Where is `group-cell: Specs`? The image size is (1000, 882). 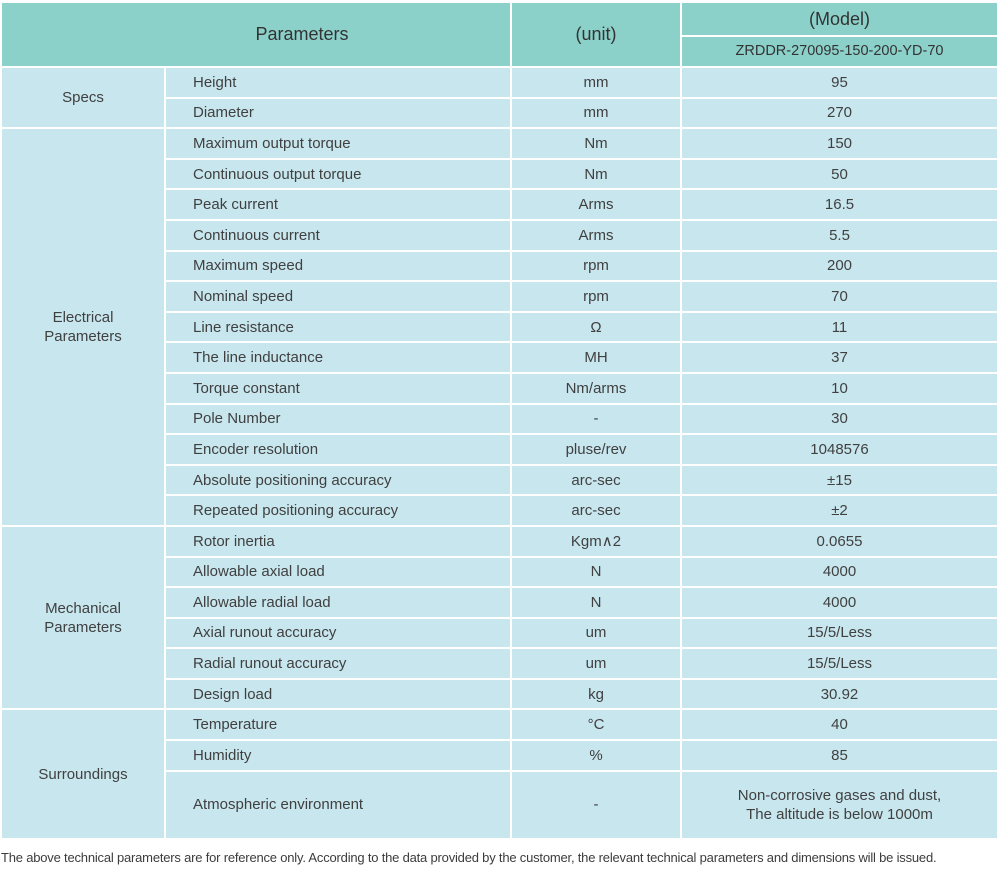
group-cell: Specs is located at coordinates (83, 98).